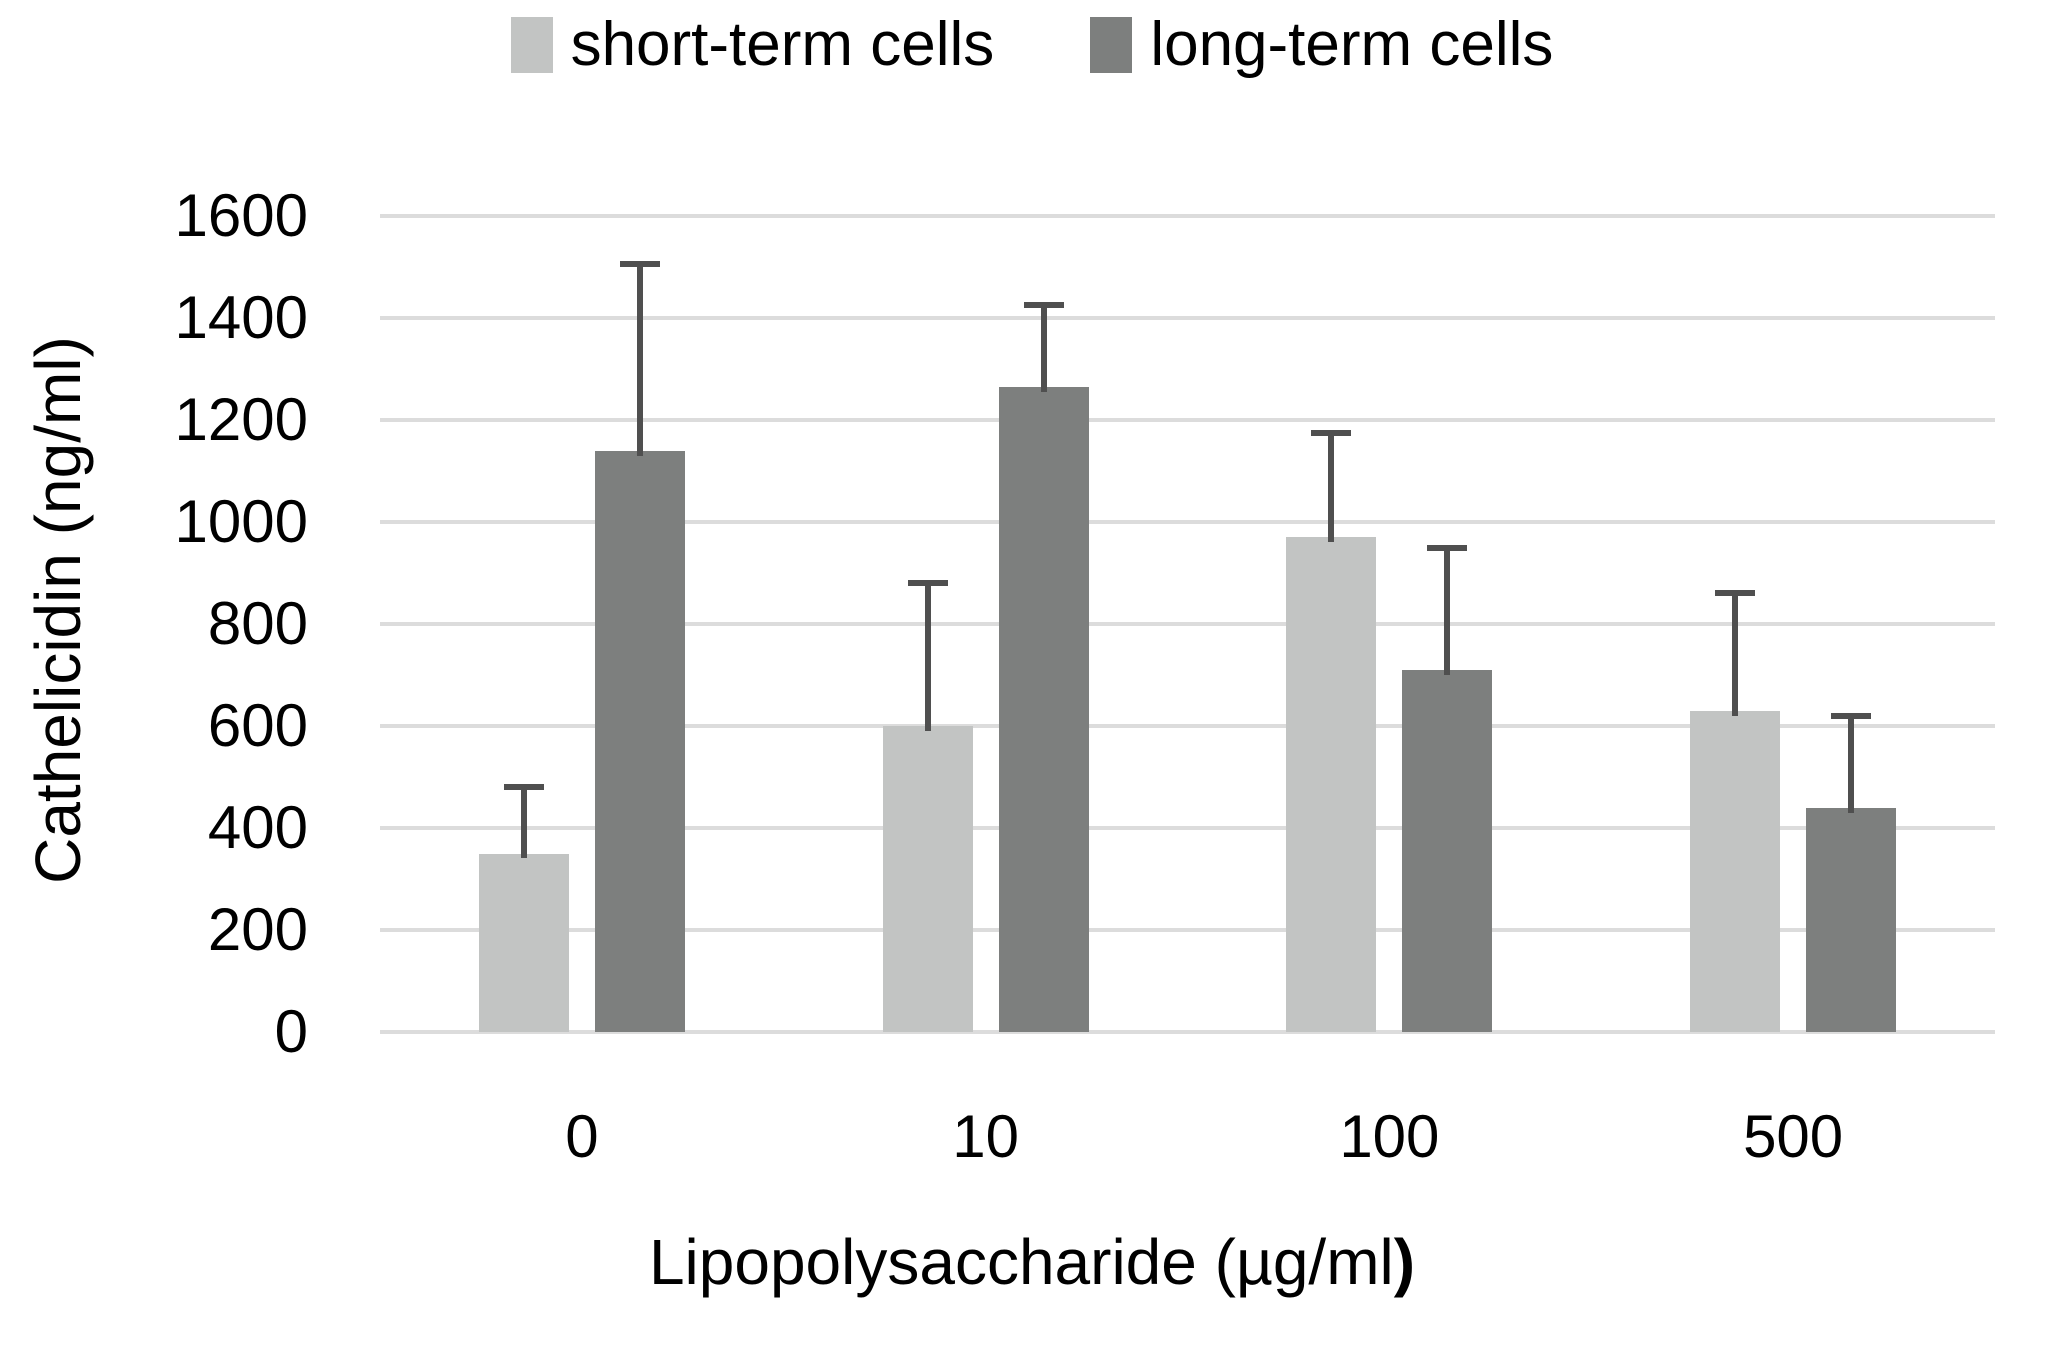 This screenshot has width=2064, height=1348. What do you see at coordinates (1352, 44) in the screenshot?
I see `legend-label-long-term: long-term cells` at bounding box center [1352, 44].